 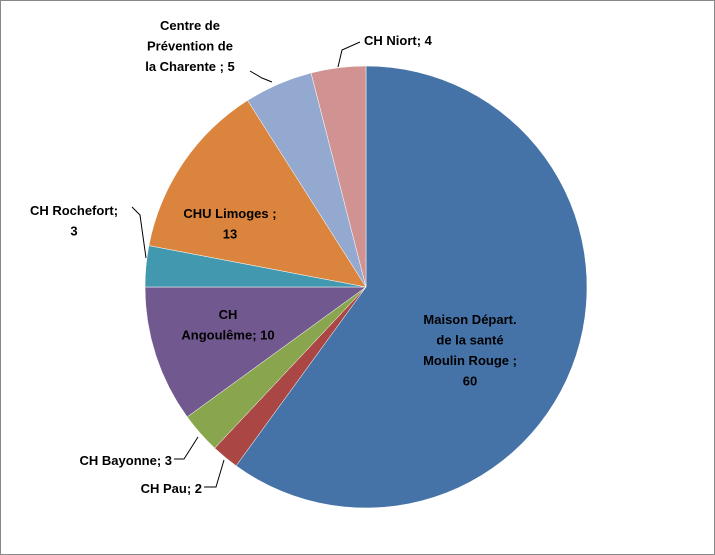 I want to click on data-label: CH Bayonne; 3, so click(x=126, y=460).